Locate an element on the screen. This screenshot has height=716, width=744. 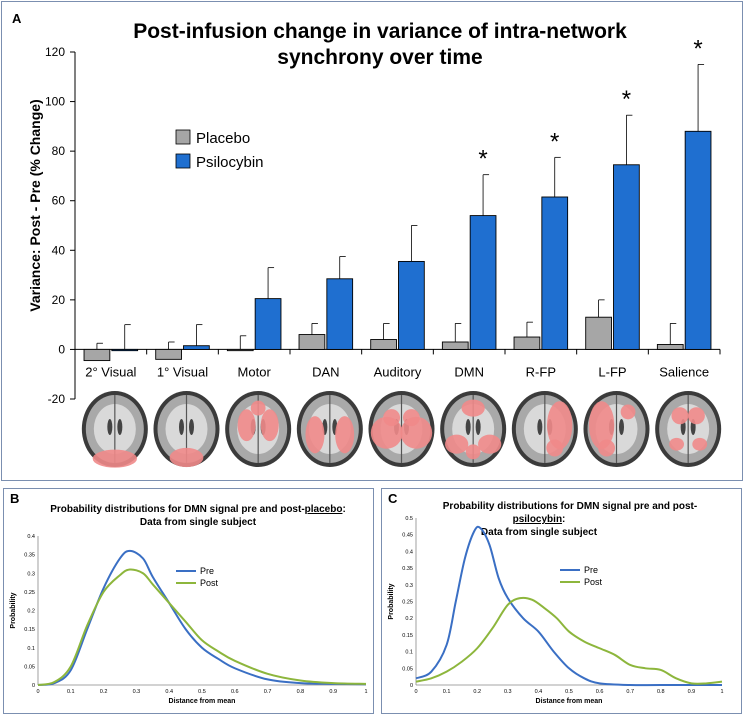
y-axis-label: Probability is located at coordinates (391, 601).